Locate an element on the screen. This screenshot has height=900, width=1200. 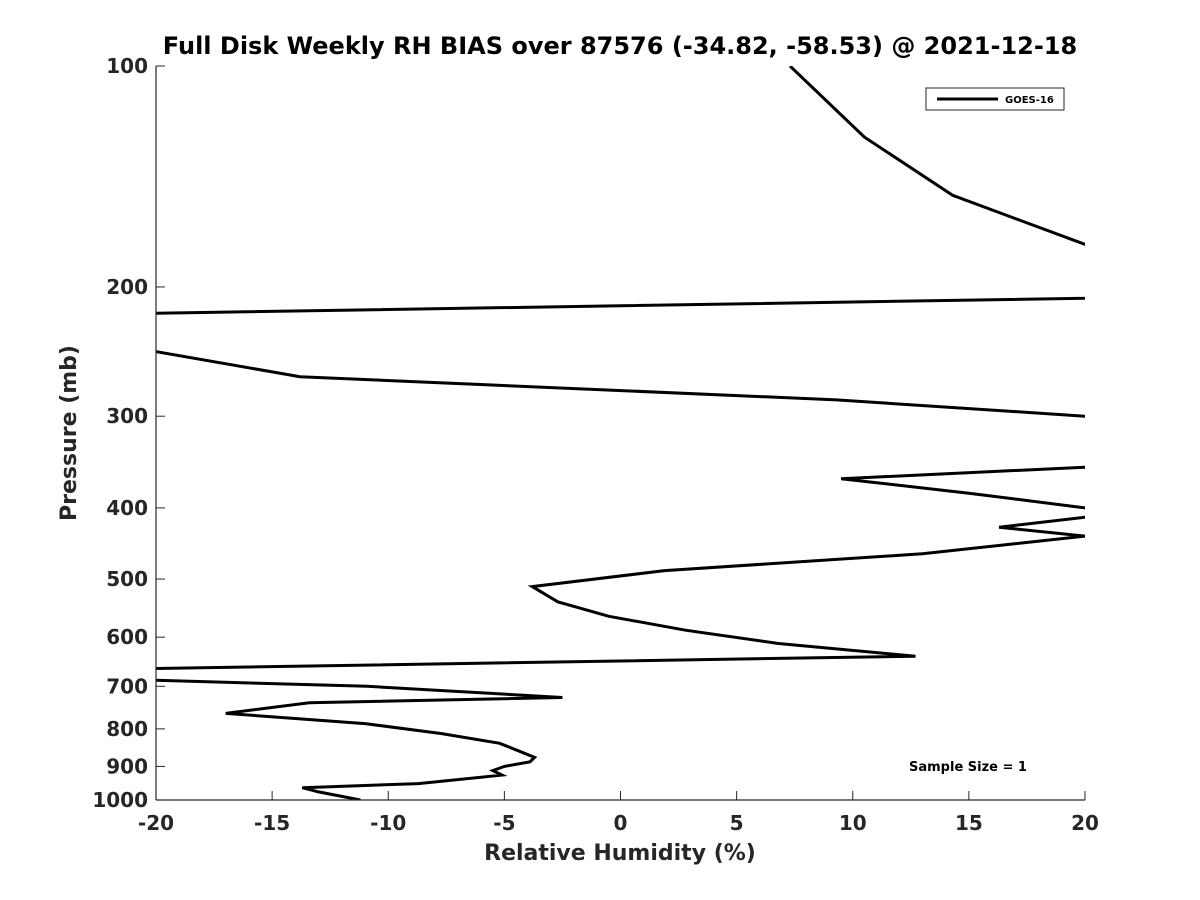
x-axis-label: Relative Humidity (%) is located at coordinates (620, 853).